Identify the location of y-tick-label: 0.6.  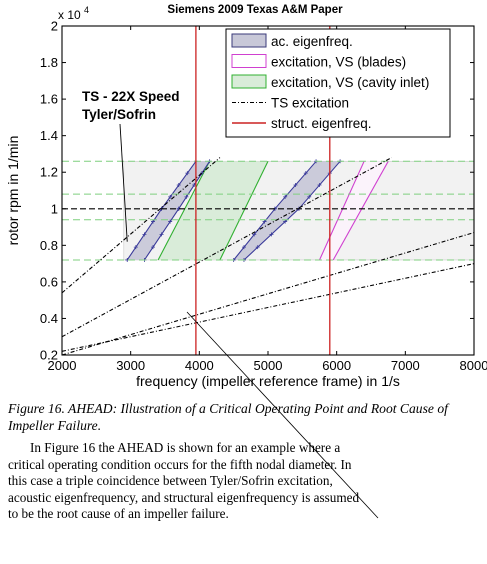
(49, 281).